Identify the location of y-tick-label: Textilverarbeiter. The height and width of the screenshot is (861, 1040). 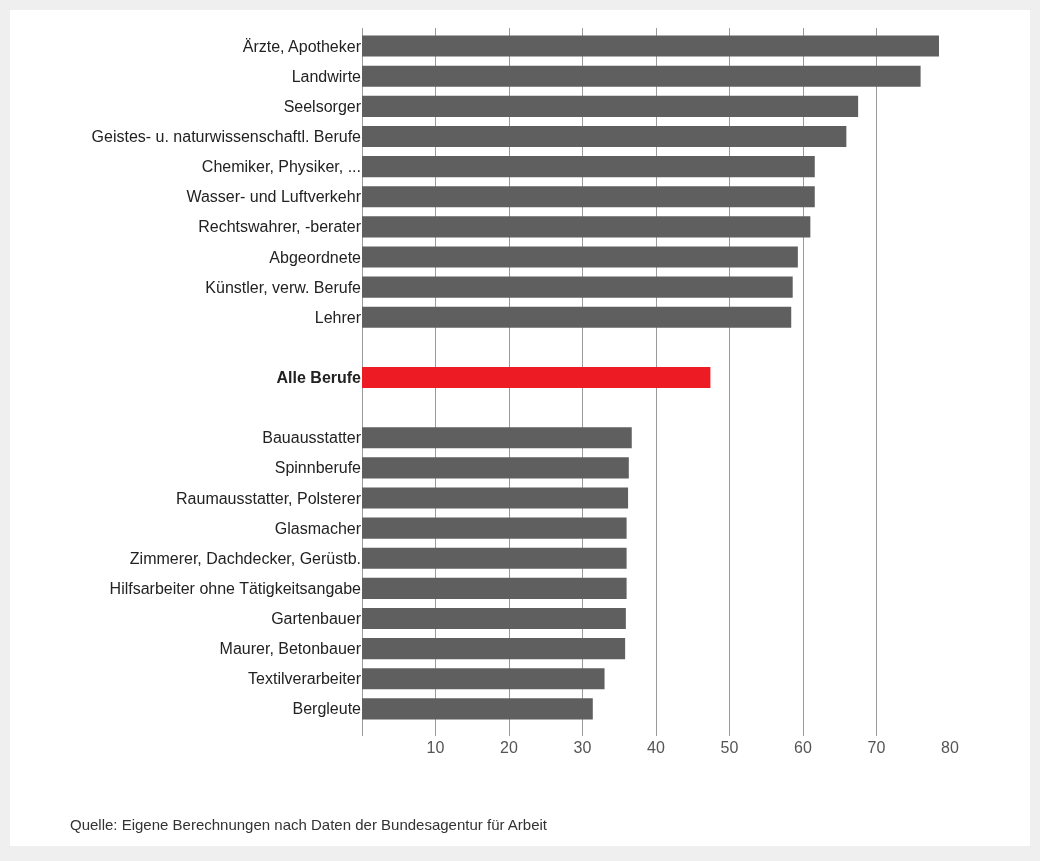
(305, 679).